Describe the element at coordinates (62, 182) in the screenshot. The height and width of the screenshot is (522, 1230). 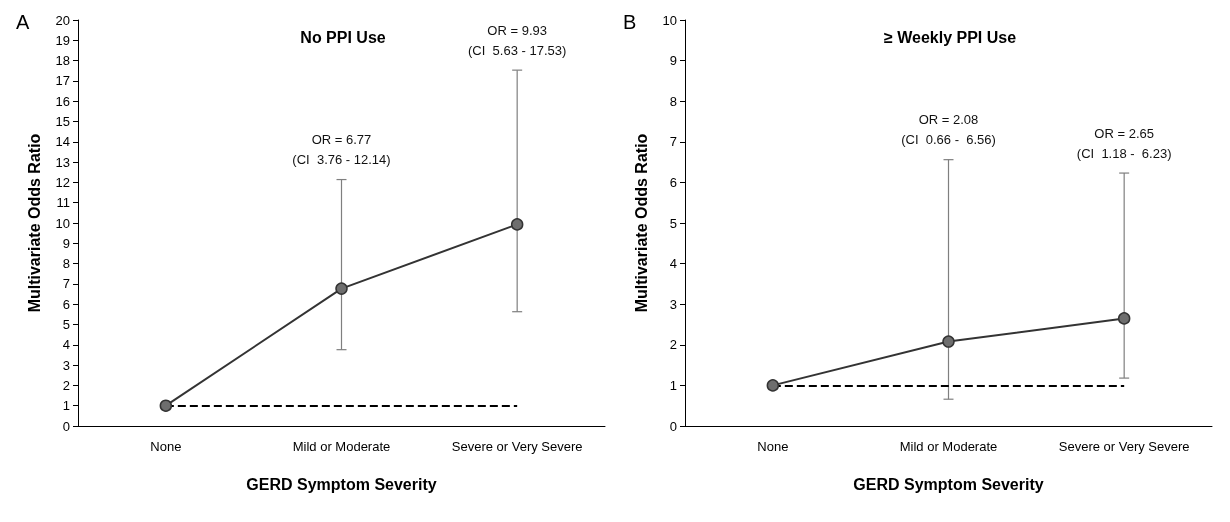
I see `y-tick-label: 12` at that location.